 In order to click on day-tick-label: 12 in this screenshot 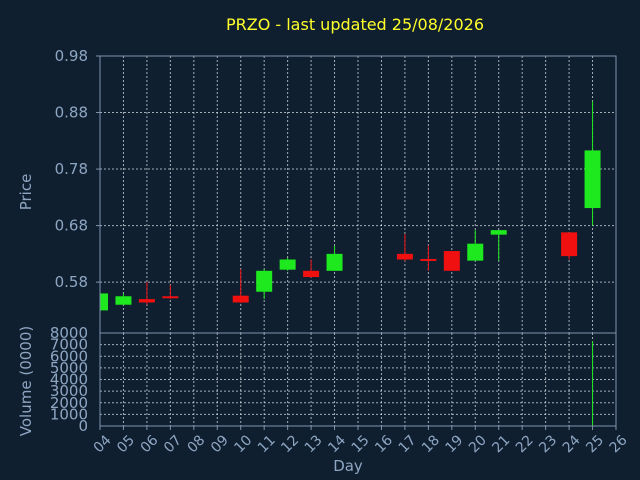, I will do `click(290, 444)`.